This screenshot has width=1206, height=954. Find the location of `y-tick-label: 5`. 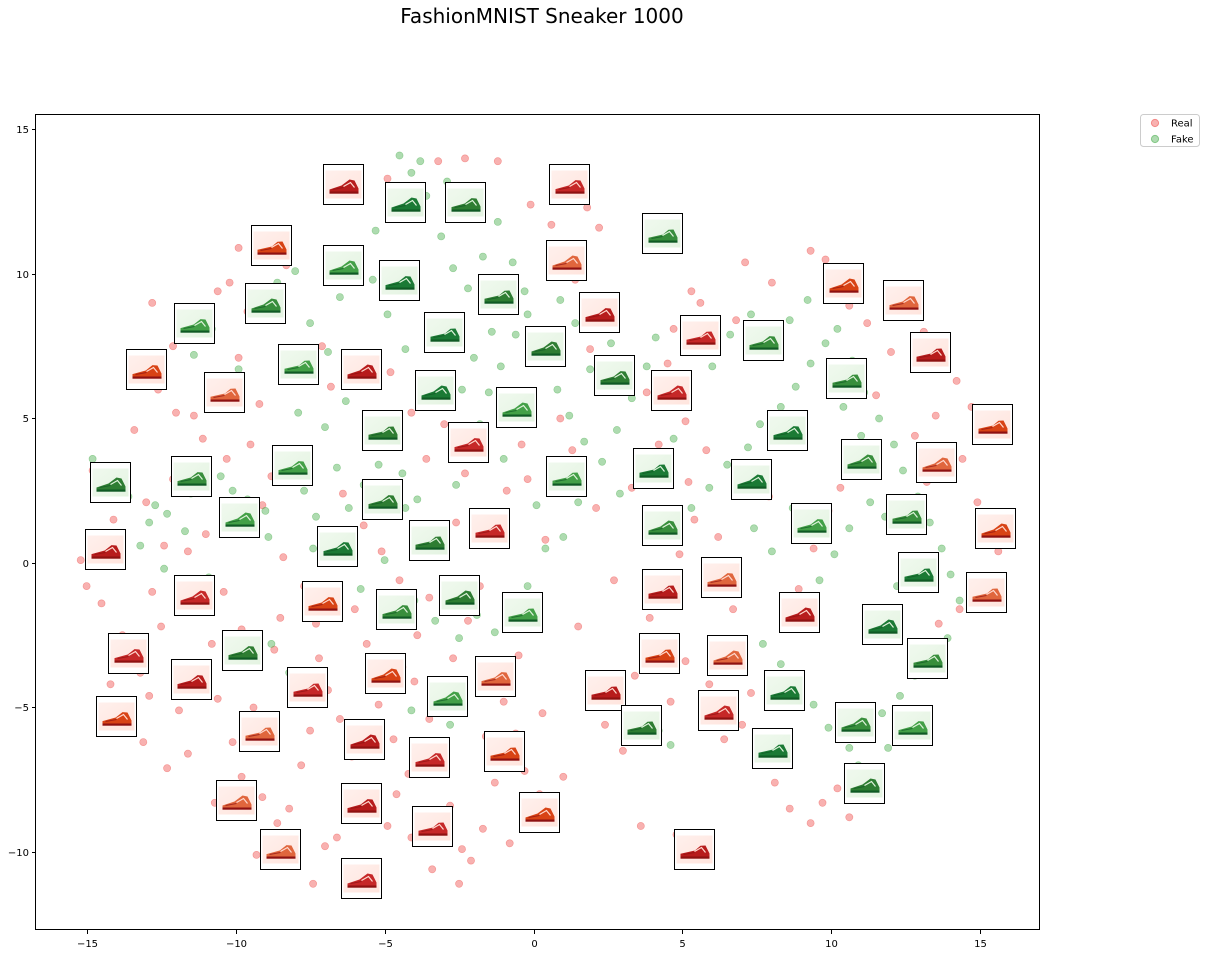

y-tick-label: 5 is located at coordinates (26, 419).